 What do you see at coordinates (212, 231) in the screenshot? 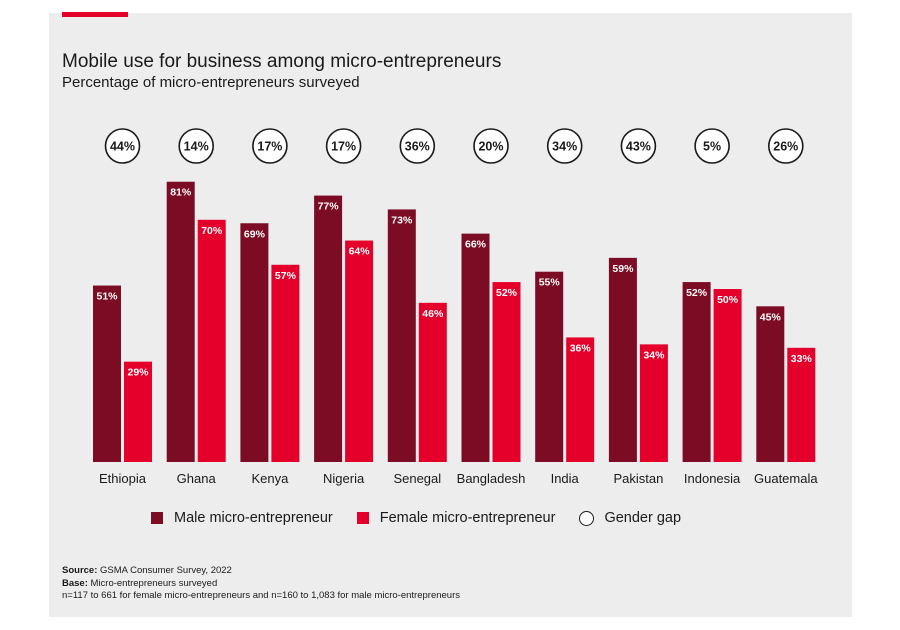
I see `female-value-label: 70%` at bounding box center [212, 231].